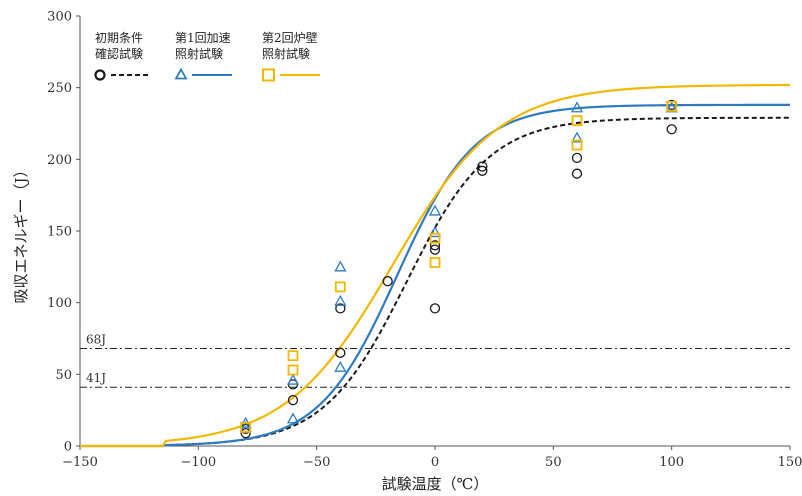 The height and width of the screenshot is (496, 802). What do you see at coordinates (203, 38) in the screenshot?
I see `legend-label-series-2-line1: 第1回加速` at bounding box center [203, 38].